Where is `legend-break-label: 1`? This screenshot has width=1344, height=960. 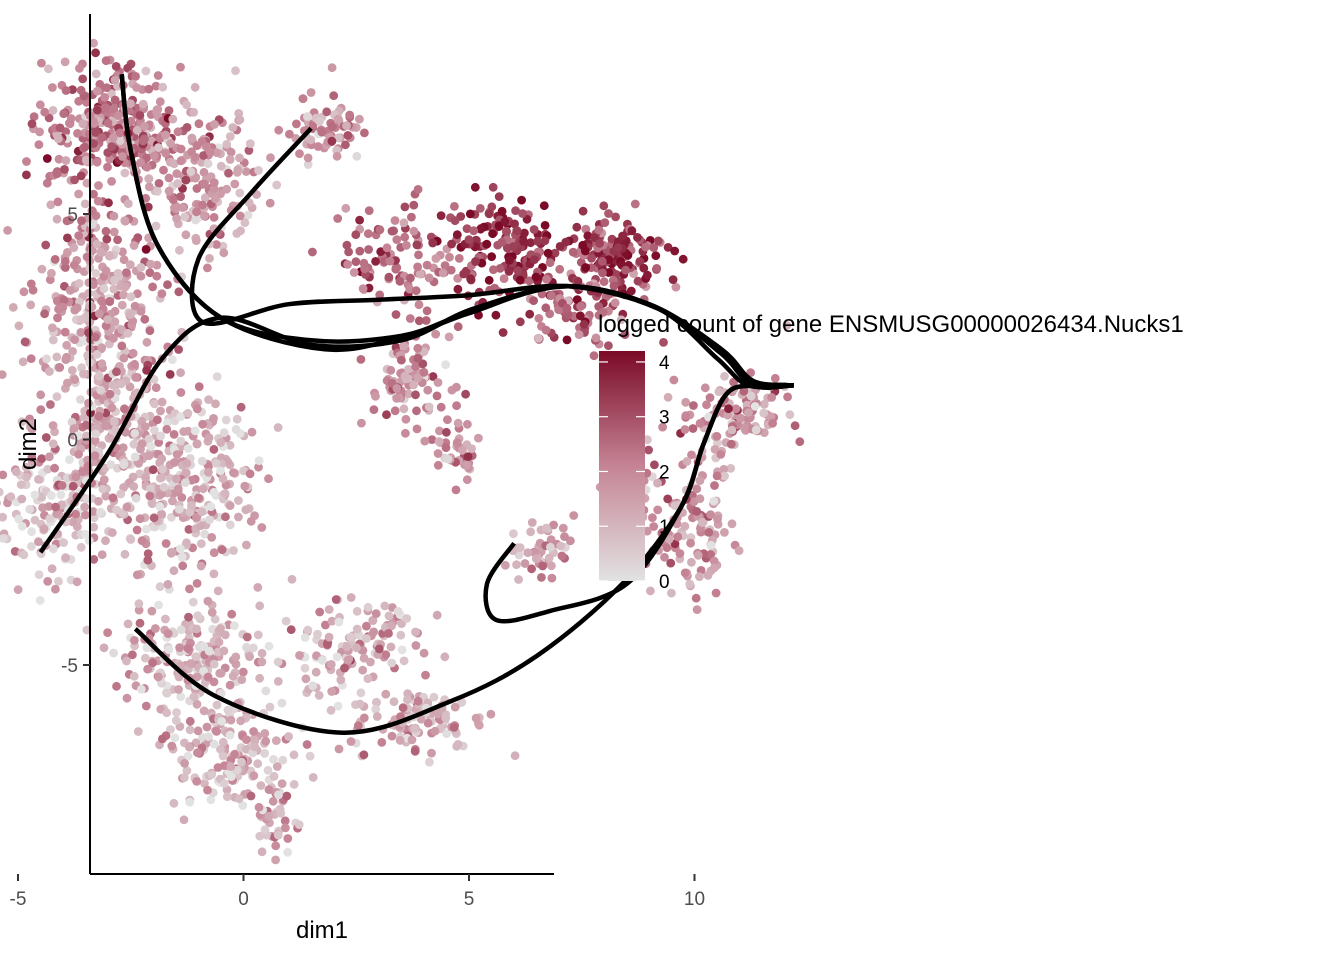
legend-break-label: 1 is located at coordinates (664, 527).